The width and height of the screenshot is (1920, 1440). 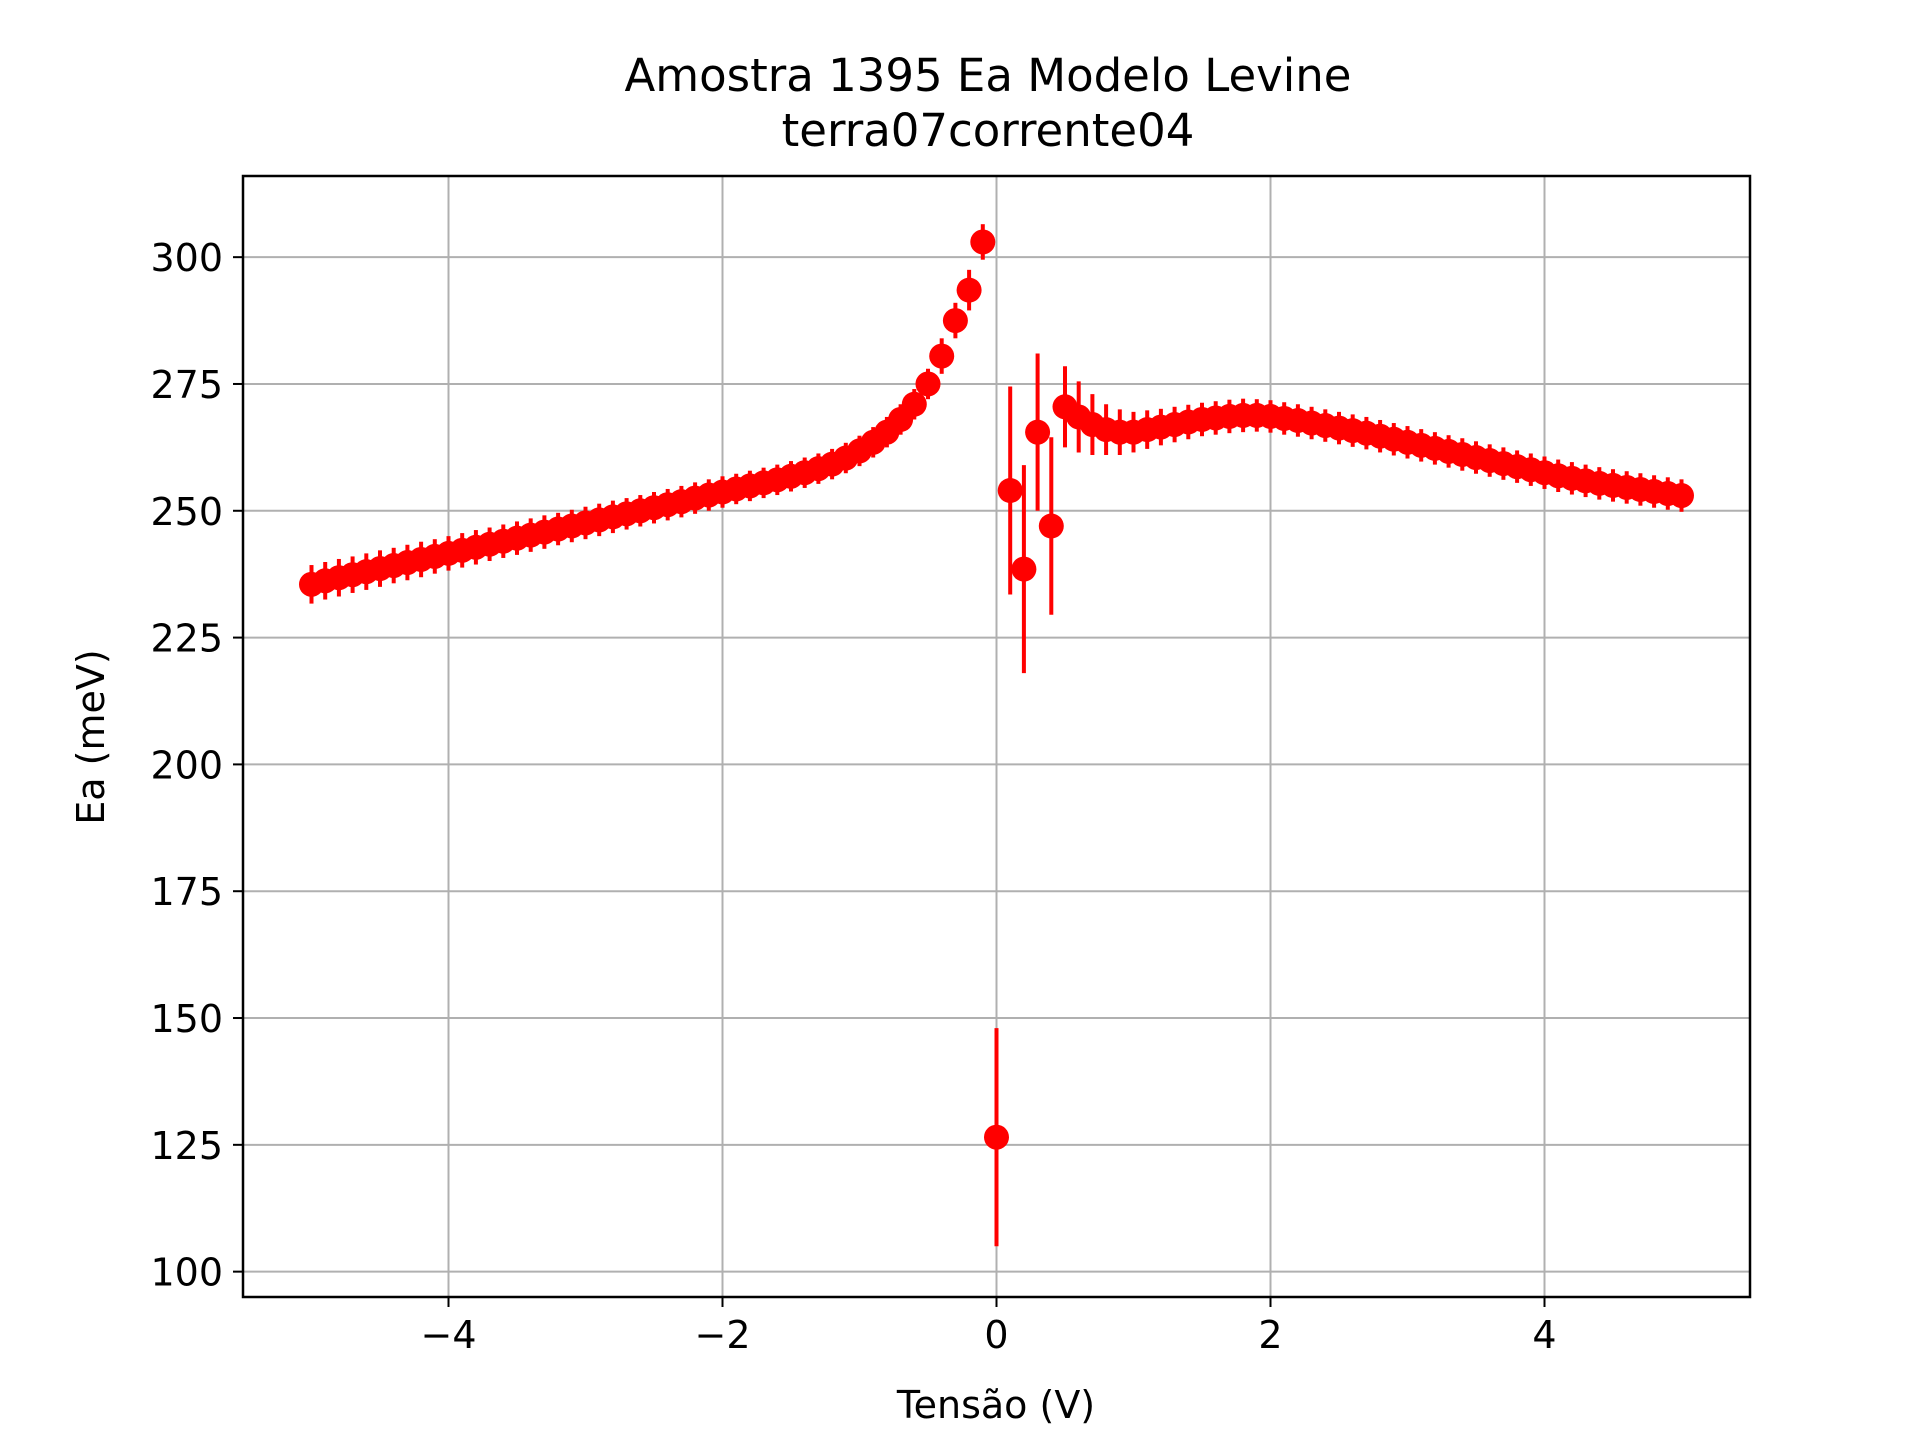 What do you see at coordinates (448, 1335) in the screenshot?
I see `x-tick-label: −4` at bounding box center [448, 1335].